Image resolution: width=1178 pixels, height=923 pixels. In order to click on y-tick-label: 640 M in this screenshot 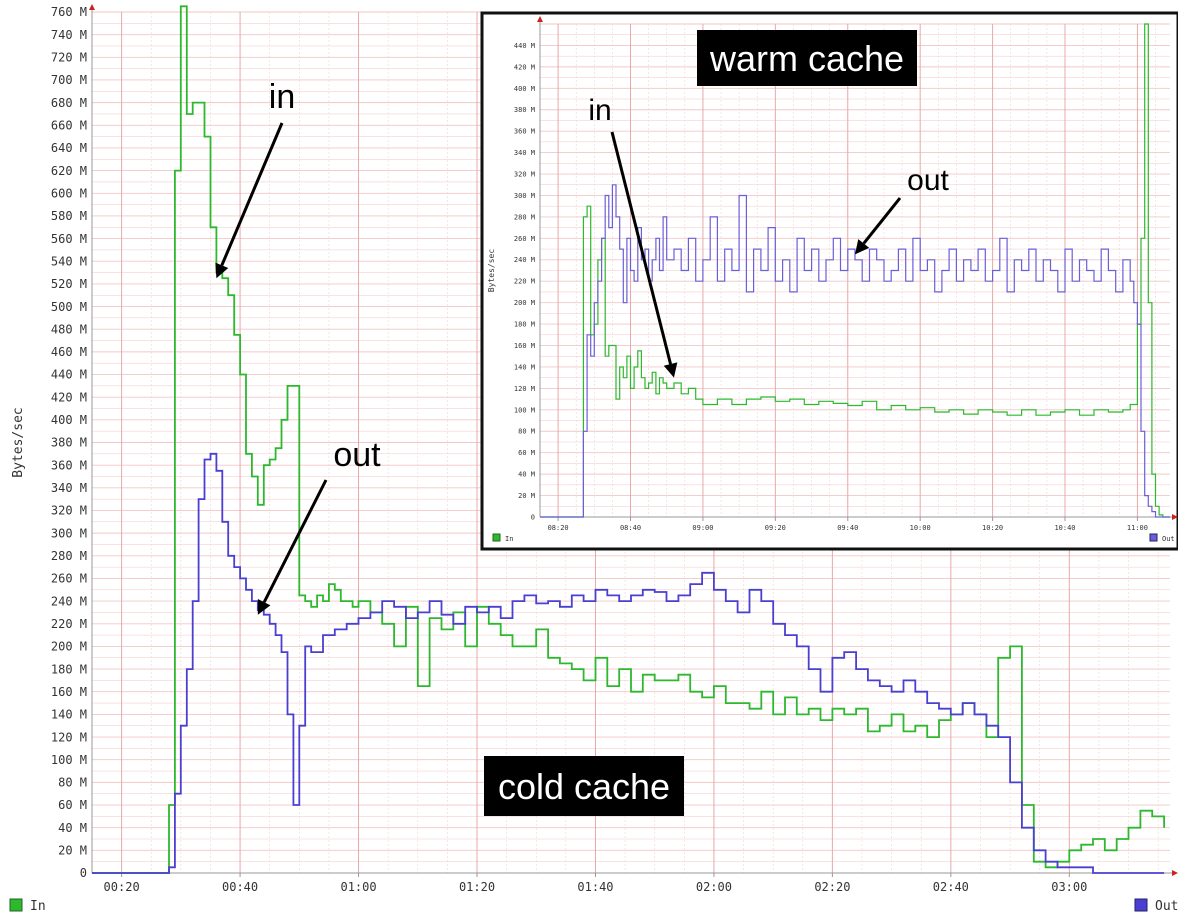, I will do `click(69, 148)`.